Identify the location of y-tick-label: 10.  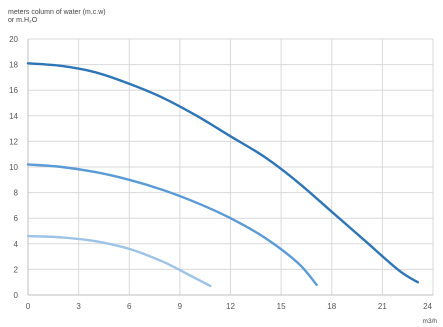
(13, 167).